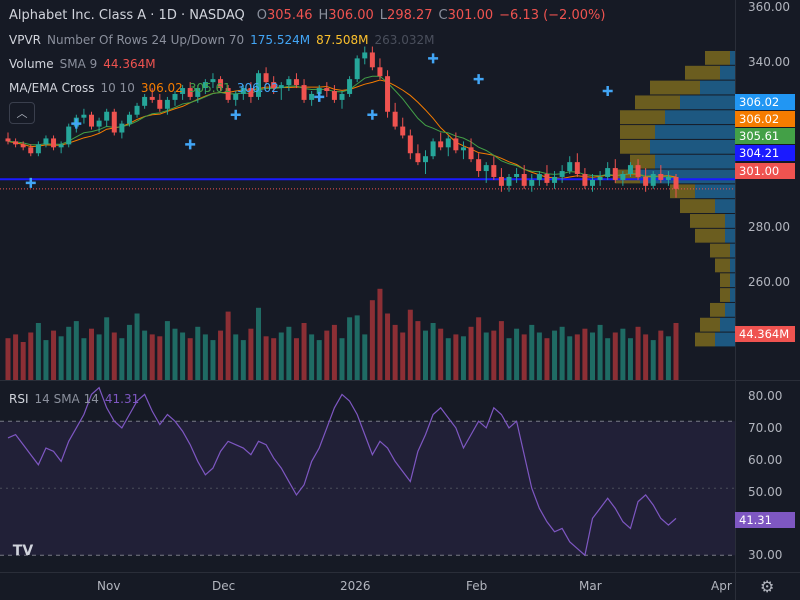 Image resolution: width=800 pixels, height=600 pixels. Describe the element at coordinates (351, 15) in the screenshot. I see `ohlc-high-value: 306.00` at that location.